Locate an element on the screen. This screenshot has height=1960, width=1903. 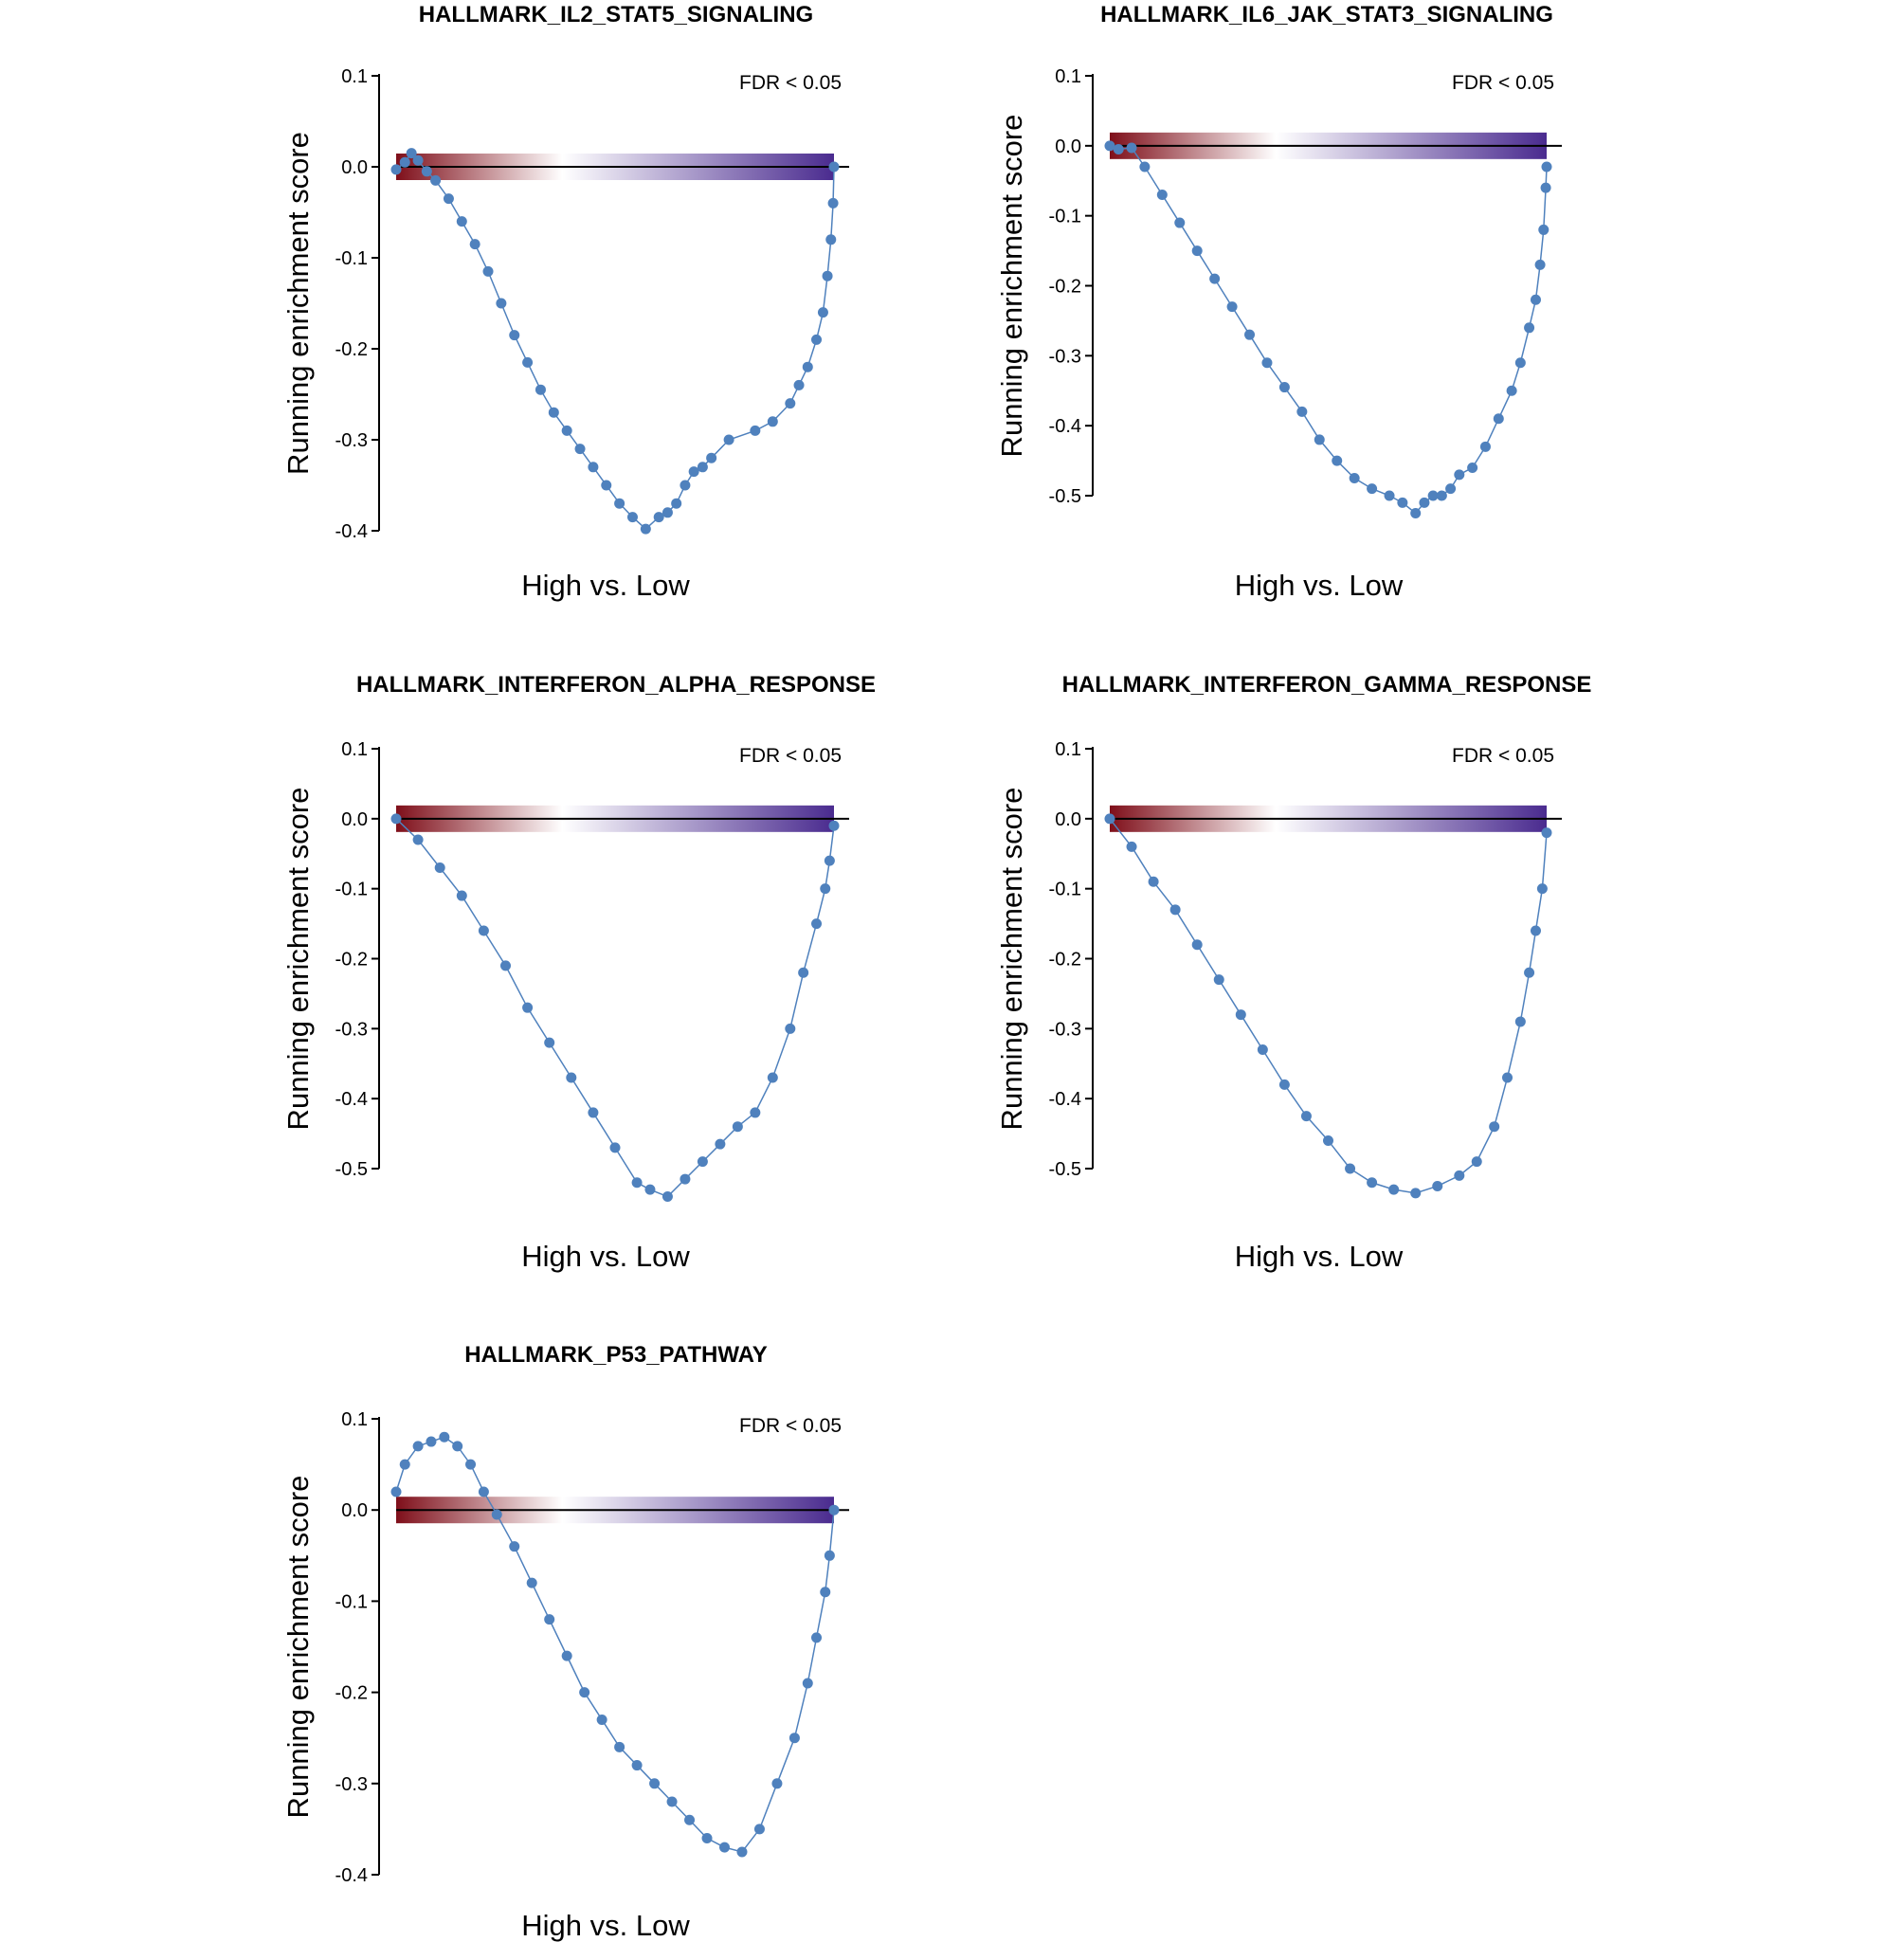
chart-title: HALLMARK_IL2_STAT5_SIGNALING is located at coordinates (616, 14).